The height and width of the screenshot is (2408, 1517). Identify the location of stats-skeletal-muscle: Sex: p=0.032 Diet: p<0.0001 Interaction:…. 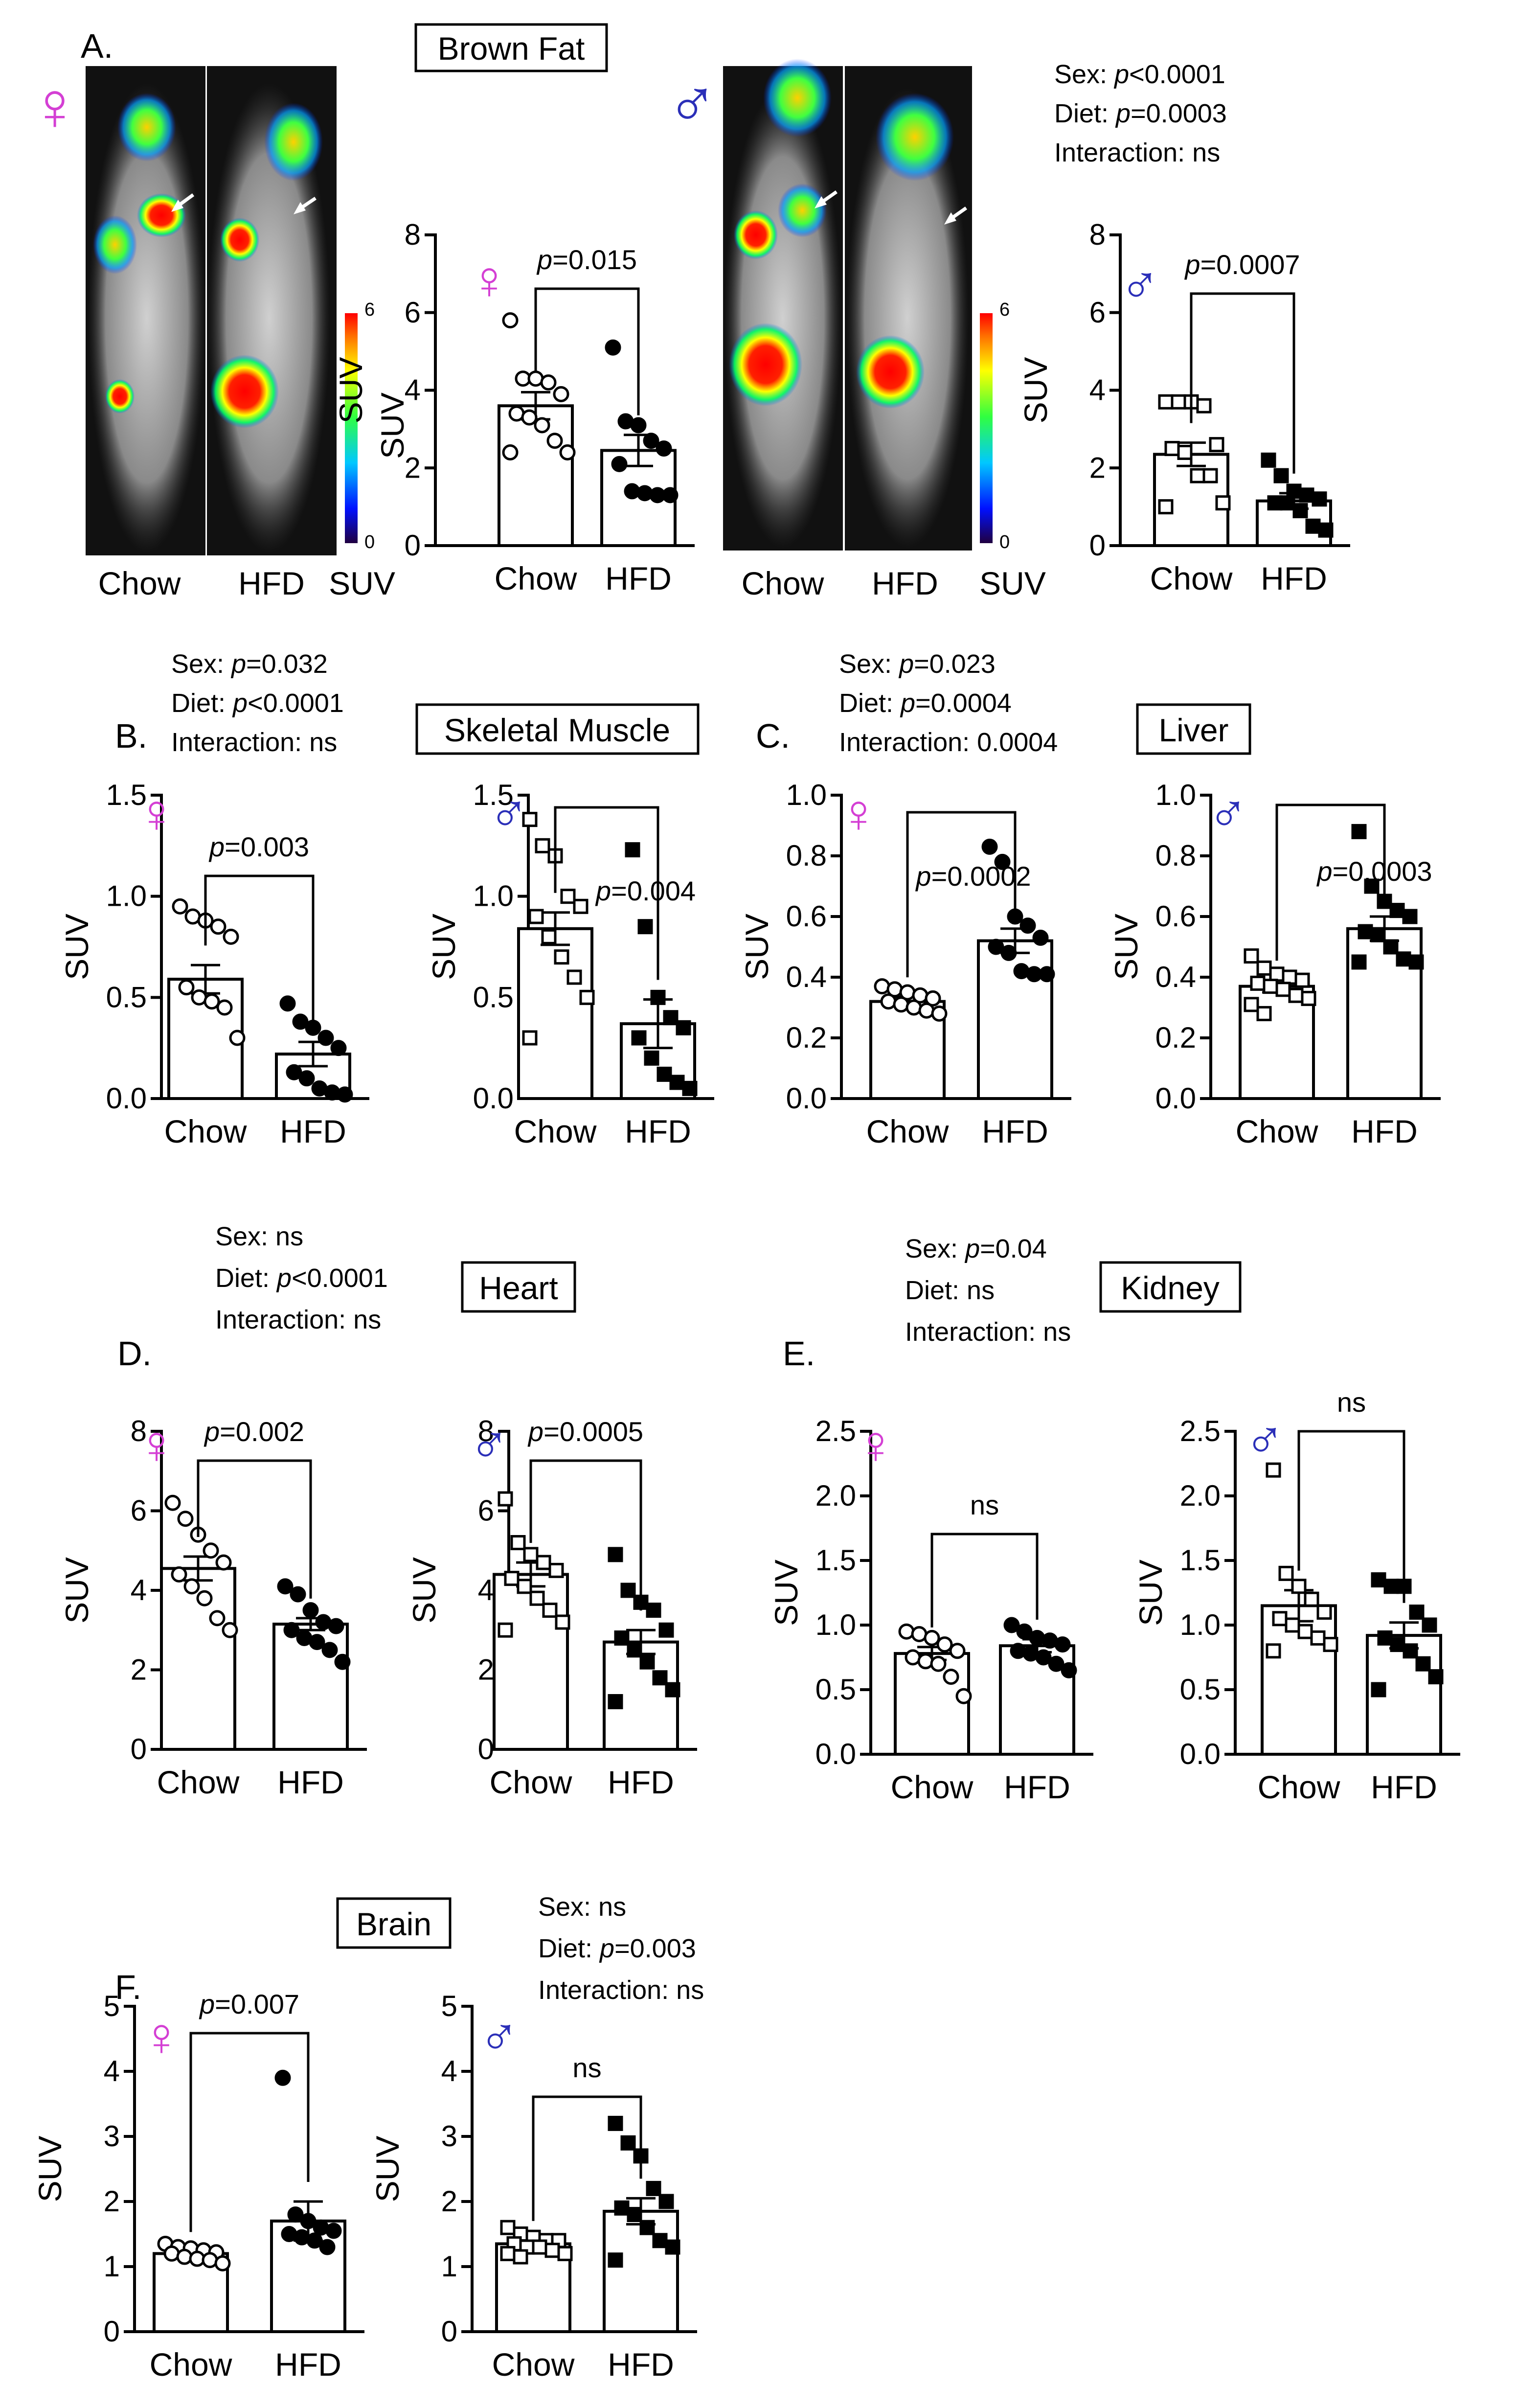
(257, 703).